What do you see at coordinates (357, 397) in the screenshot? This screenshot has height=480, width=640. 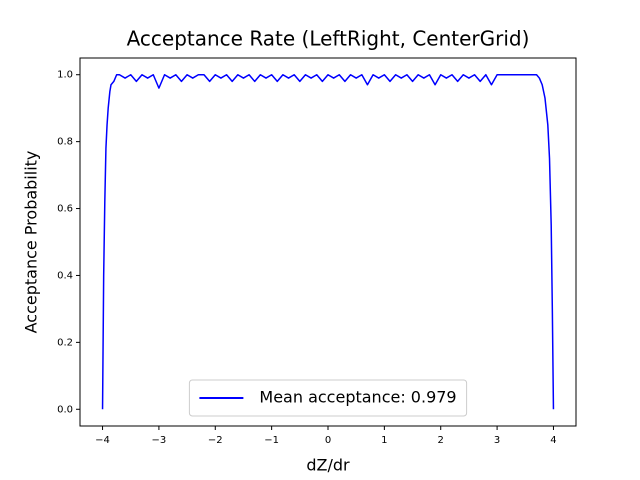 I see `legend-label: Mean acceptance: 0.979` at bounding box center [357, 397].